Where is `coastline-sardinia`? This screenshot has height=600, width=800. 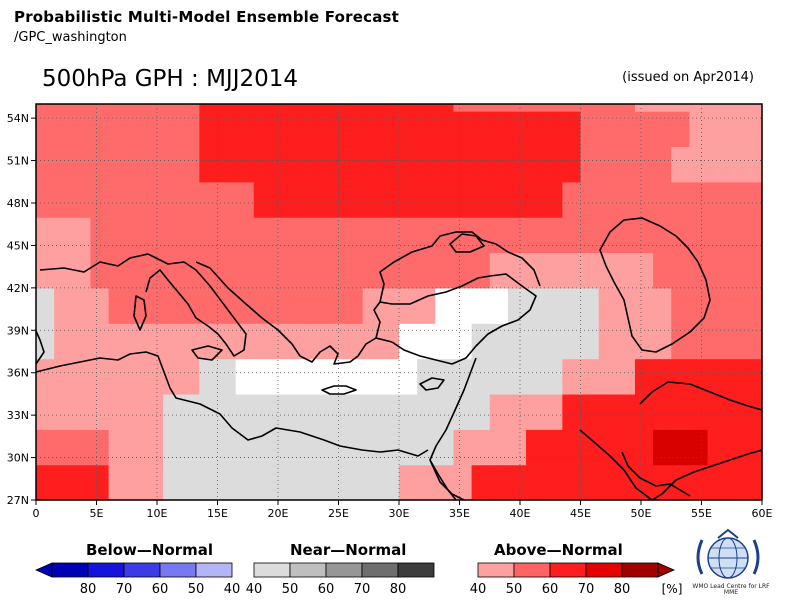
coastline-sardinia is located at coordinates (140, 313).